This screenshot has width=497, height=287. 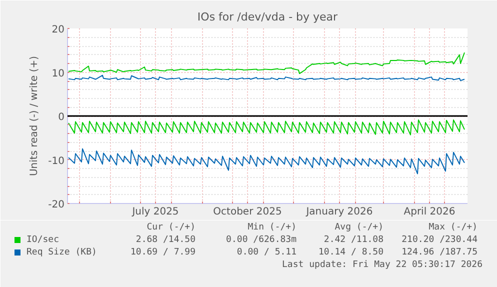 What do you see at coordinates (261, 240) in the screenshot?
I see `text: 0.00 /626.83m` at bounding box center [261, 240].